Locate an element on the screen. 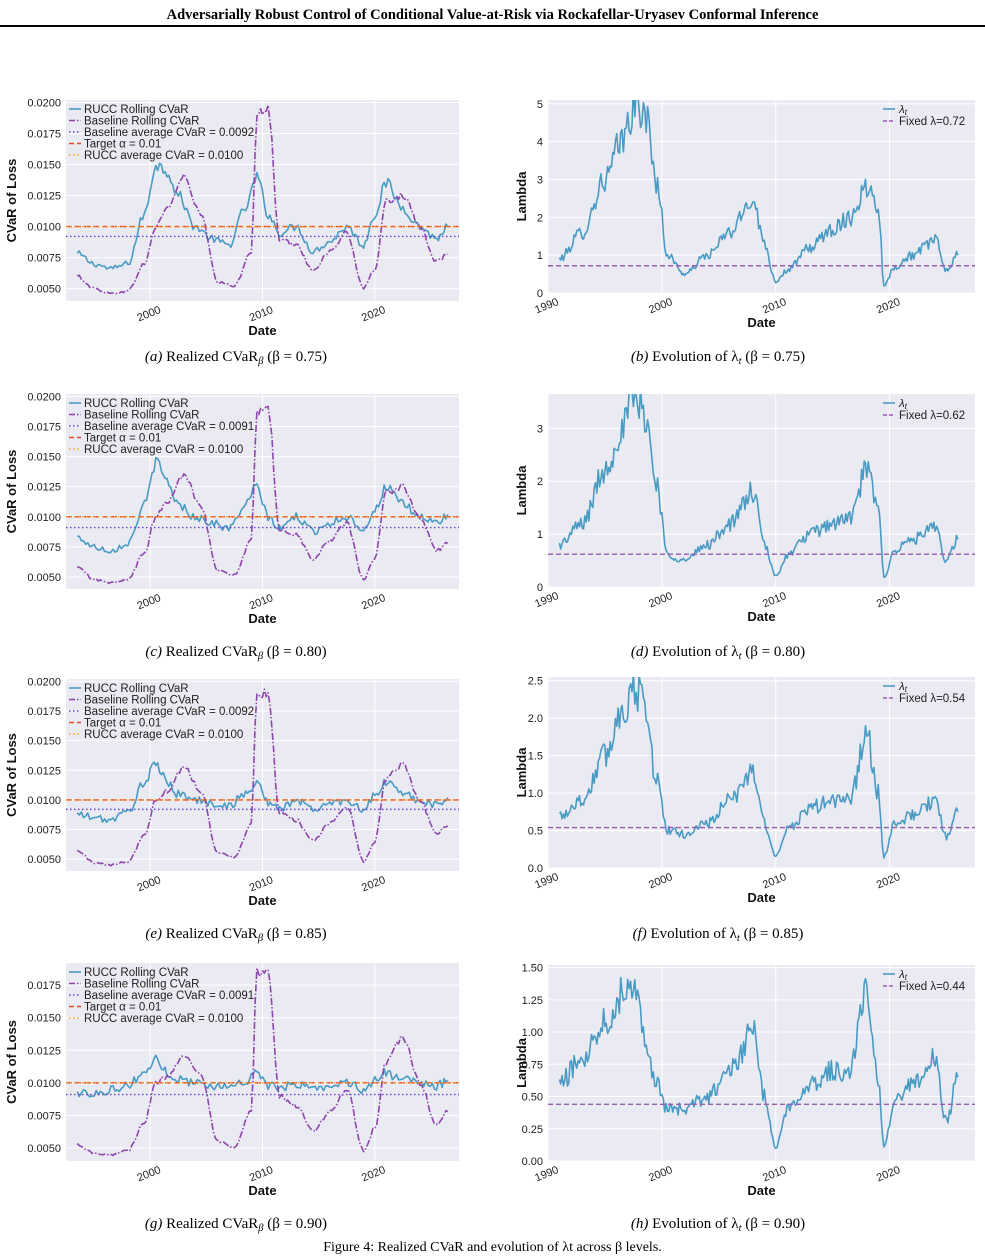 The image size is (985, 1256). header-rule is located at coordinates (492, 26).